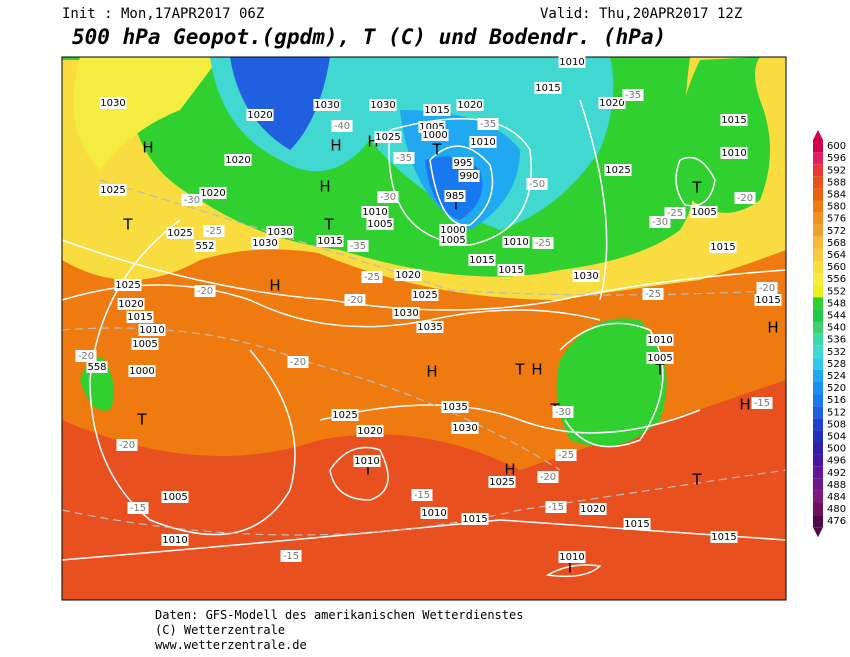 This screenshot has height=657, width=850. Describe the element at coordinates (836, 219) in the screenshot. I see `scale-label: 576` at that location.